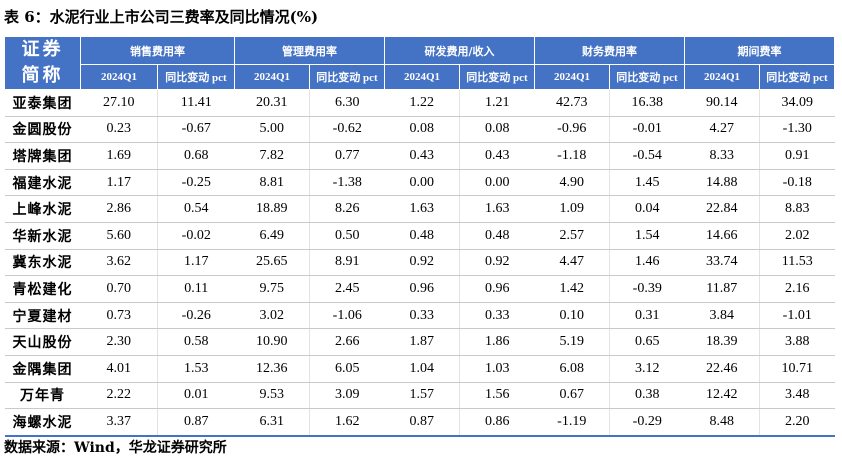 The width and height of the screenshot is (842, 463). What do you see at coordinates (722, 422) in the screenshot?
I see `value-cell: 8.48` at bounding box center [722, 422].